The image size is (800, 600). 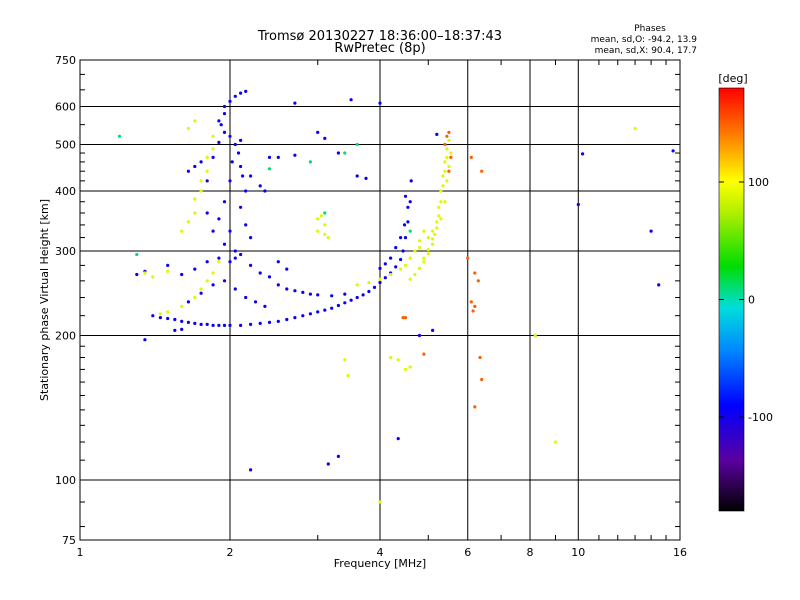 What do you see at coordinates (80, 552) in the screenshot?
I see `x-tick-label: 1` at bounding box center [80, 552].